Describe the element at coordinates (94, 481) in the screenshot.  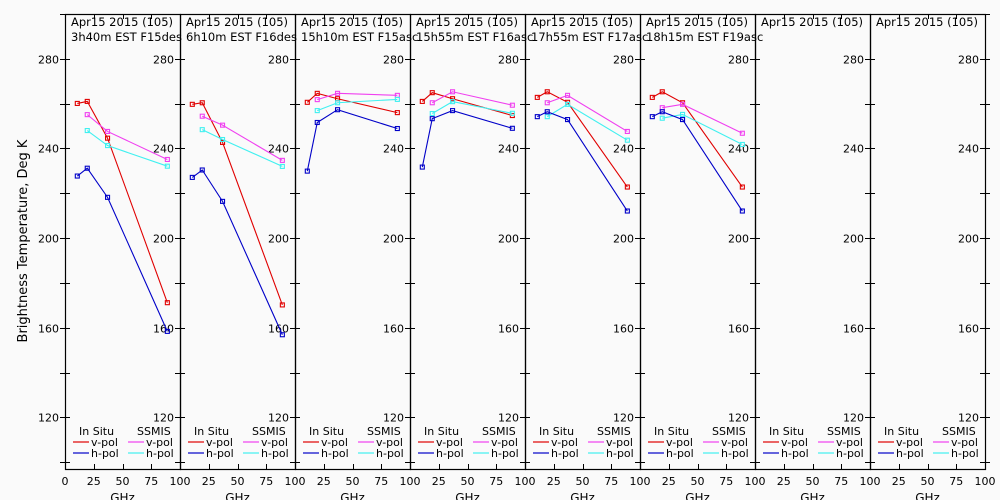
I see `x-tick-label: 25` at that location.